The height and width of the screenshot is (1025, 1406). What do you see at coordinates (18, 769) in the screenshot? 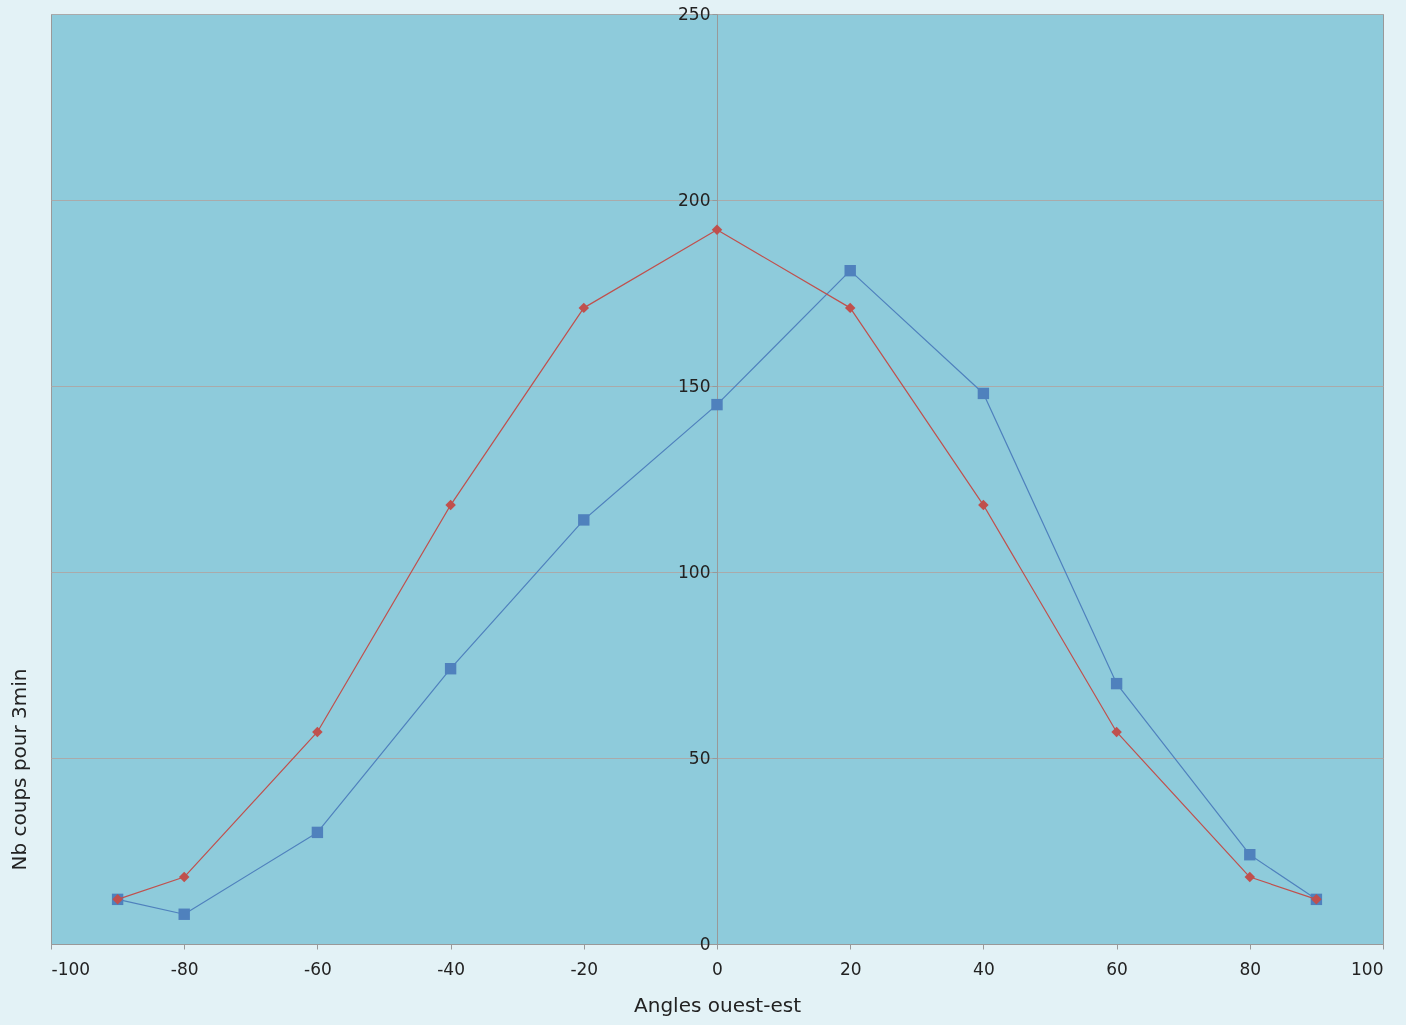
I see `y-axis-title: Nb coups pour 3min` at bounding box center [18, 769].